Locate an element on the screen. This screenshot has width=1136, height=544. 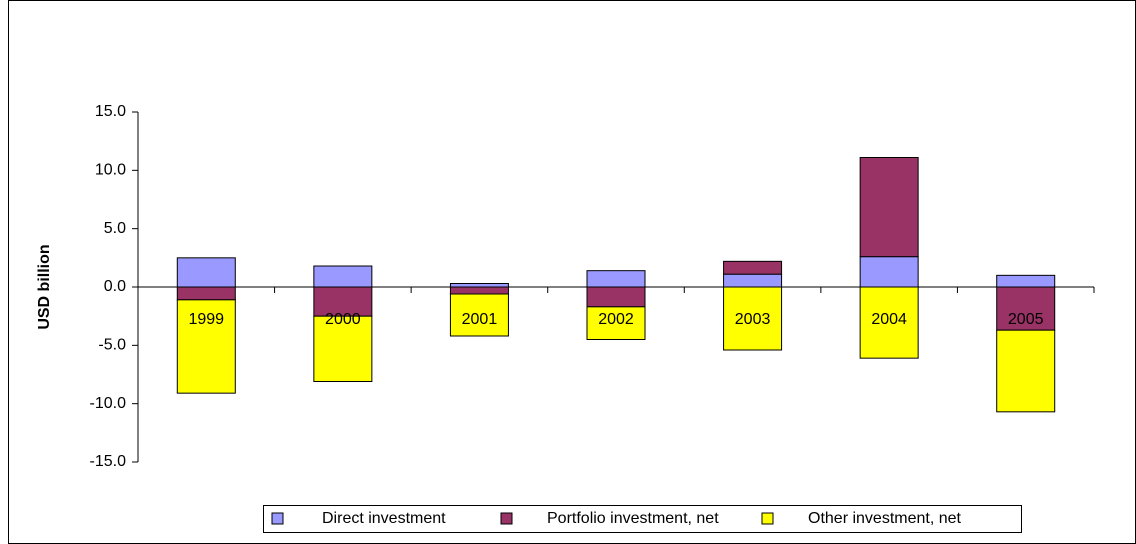
x-tick-label: 2001 is located at coordinates (480, 319).